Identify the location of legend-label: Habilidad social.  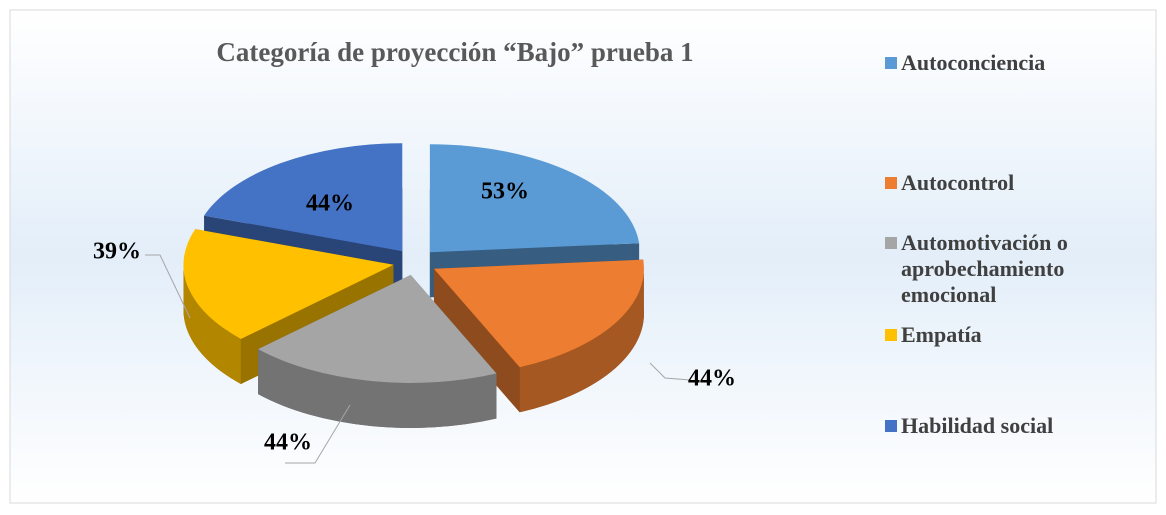
(977, 425).